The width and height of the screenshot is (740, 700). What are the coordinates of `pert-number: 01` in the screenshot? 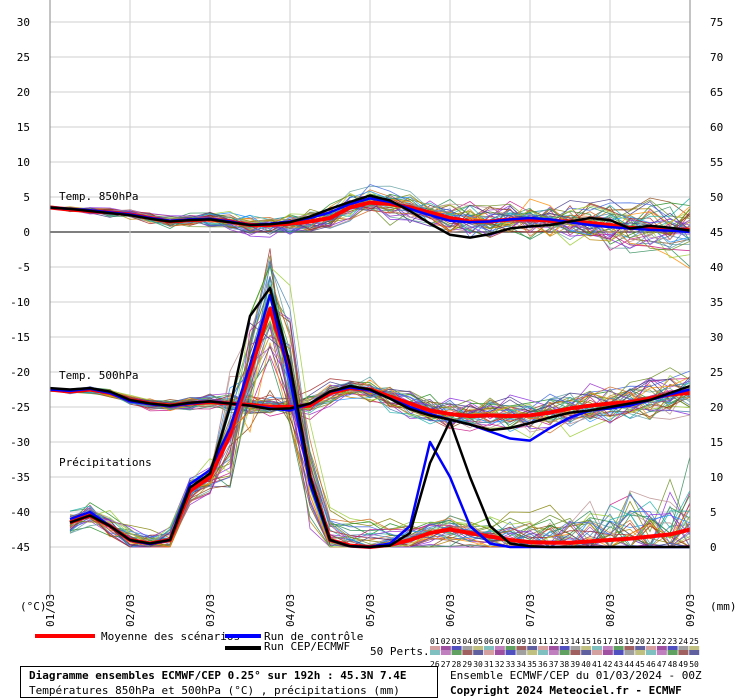 It's located at (435, 641).